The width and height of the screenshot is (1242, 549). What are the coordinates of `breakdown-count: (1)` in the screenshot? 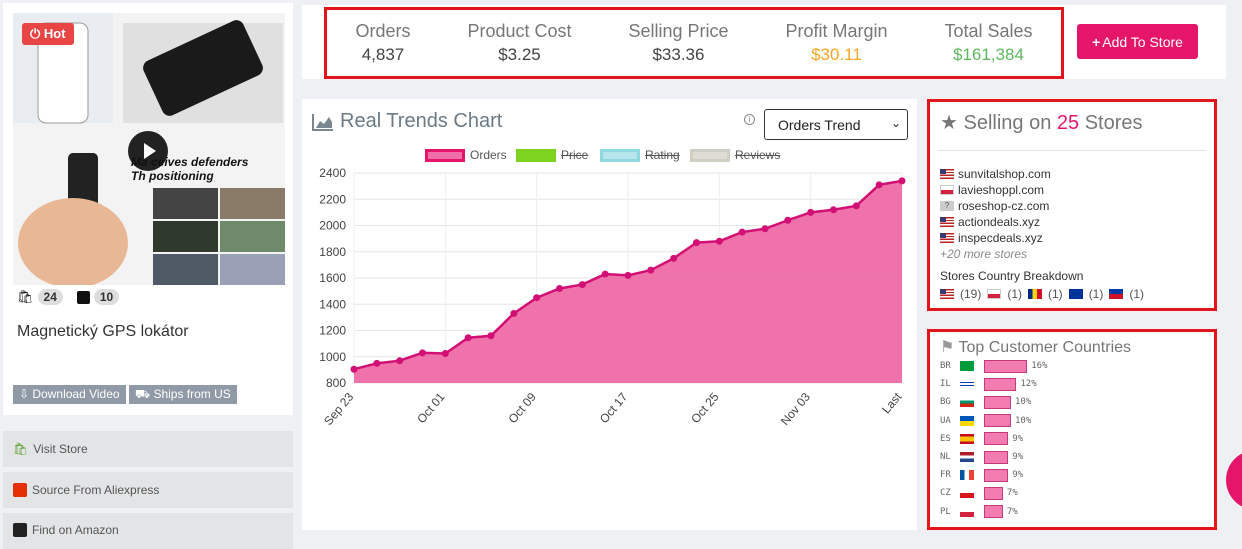 It's located at (1015, 294).